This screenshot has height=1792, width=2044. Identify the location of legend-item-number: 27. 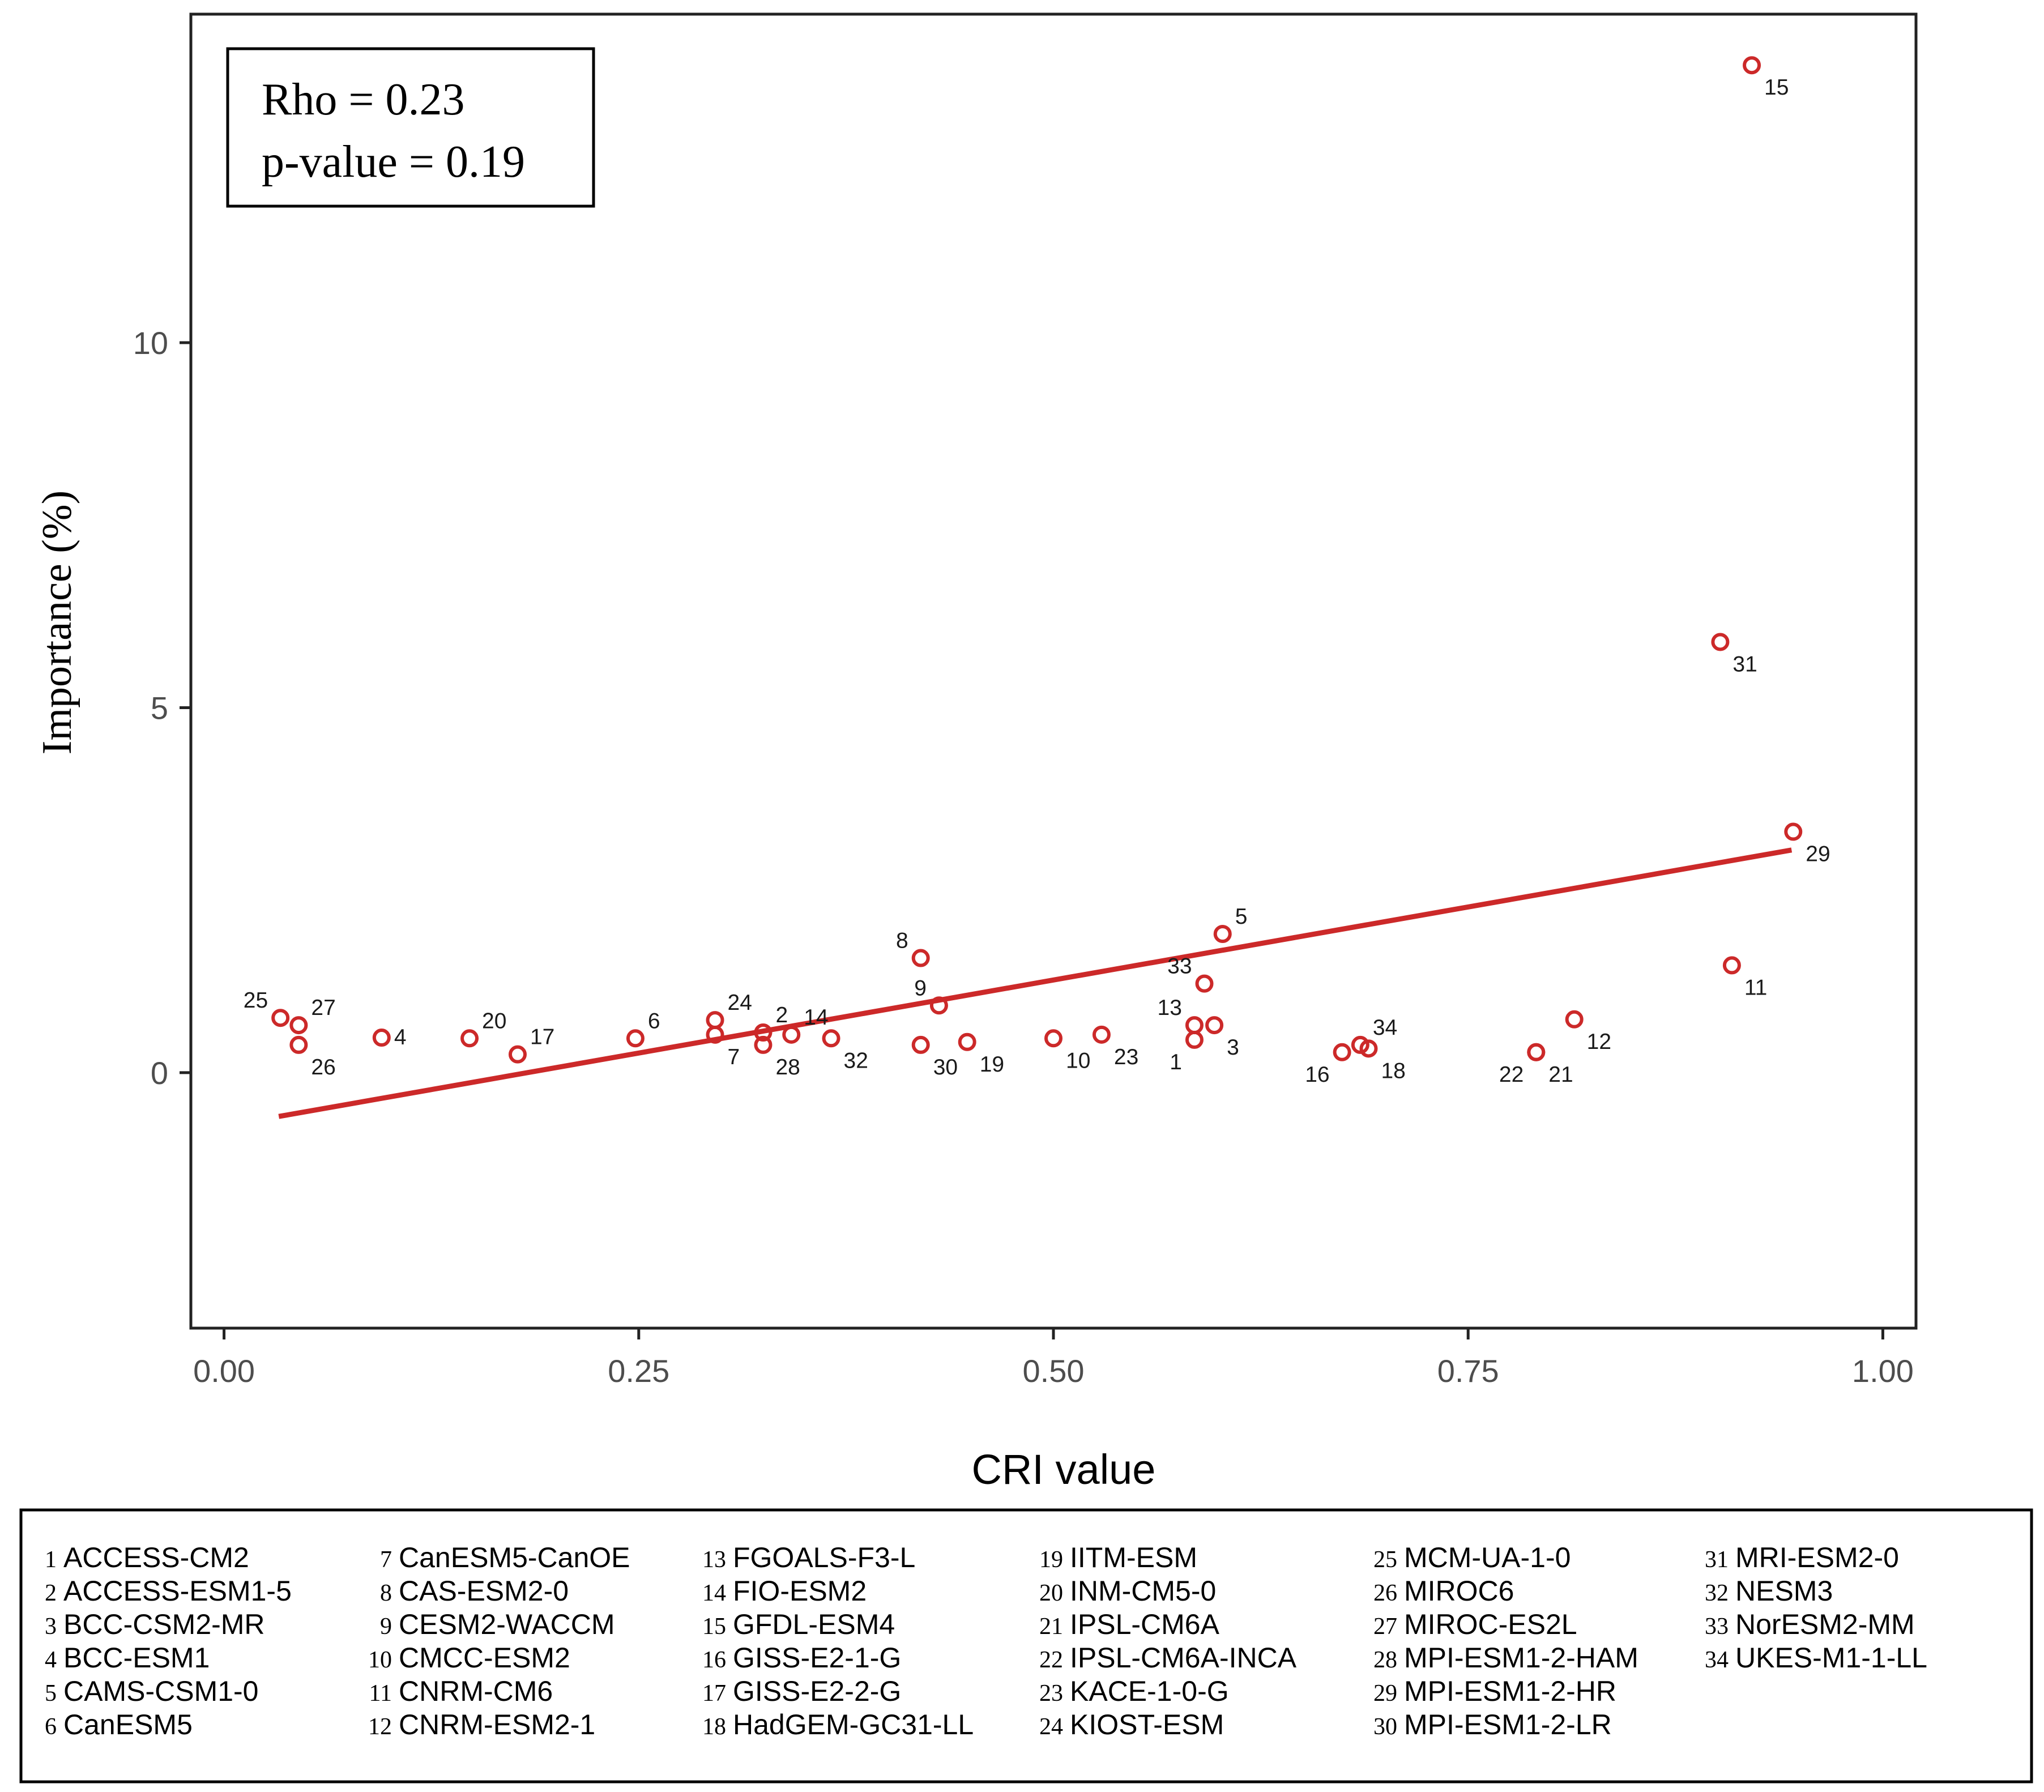
(1385, 1627).